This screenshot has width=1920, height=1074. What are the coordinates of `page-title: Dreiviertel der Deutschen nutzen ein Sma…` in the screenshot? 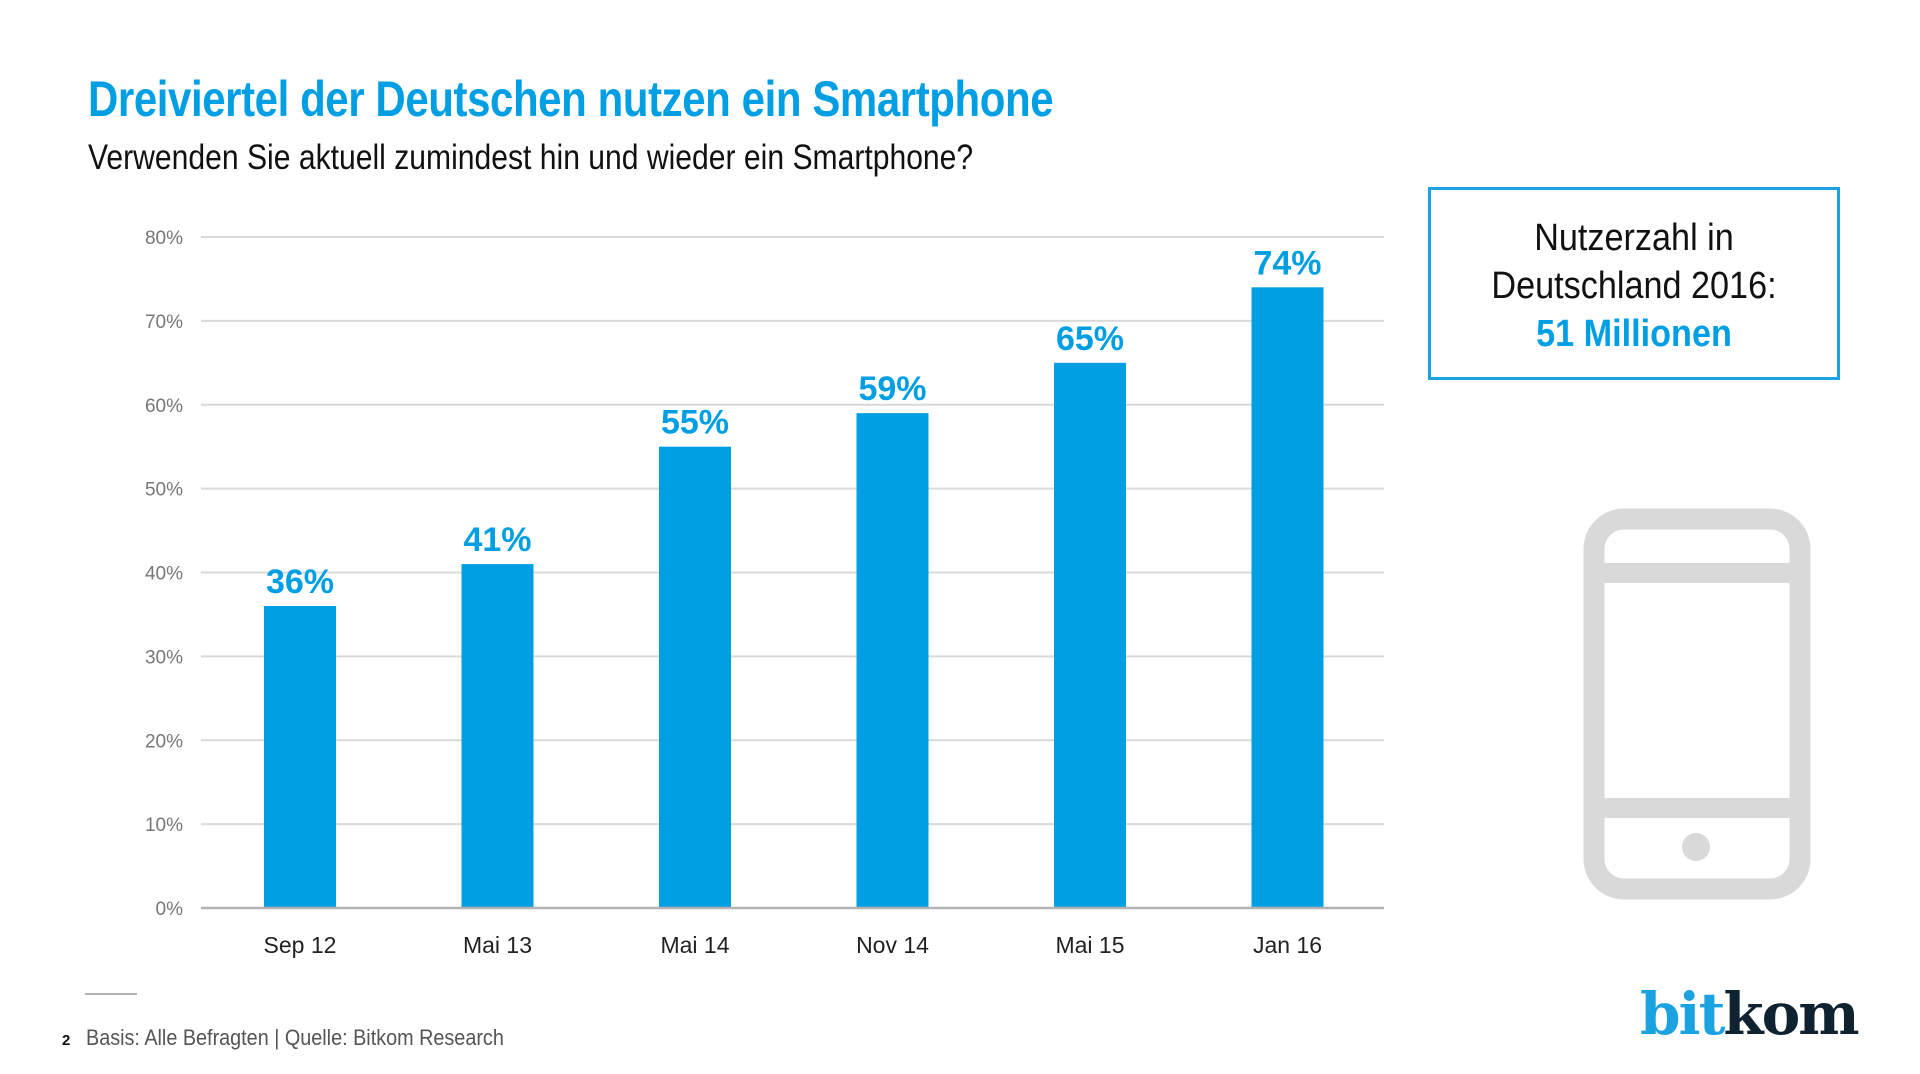 It's located at (571, 99).